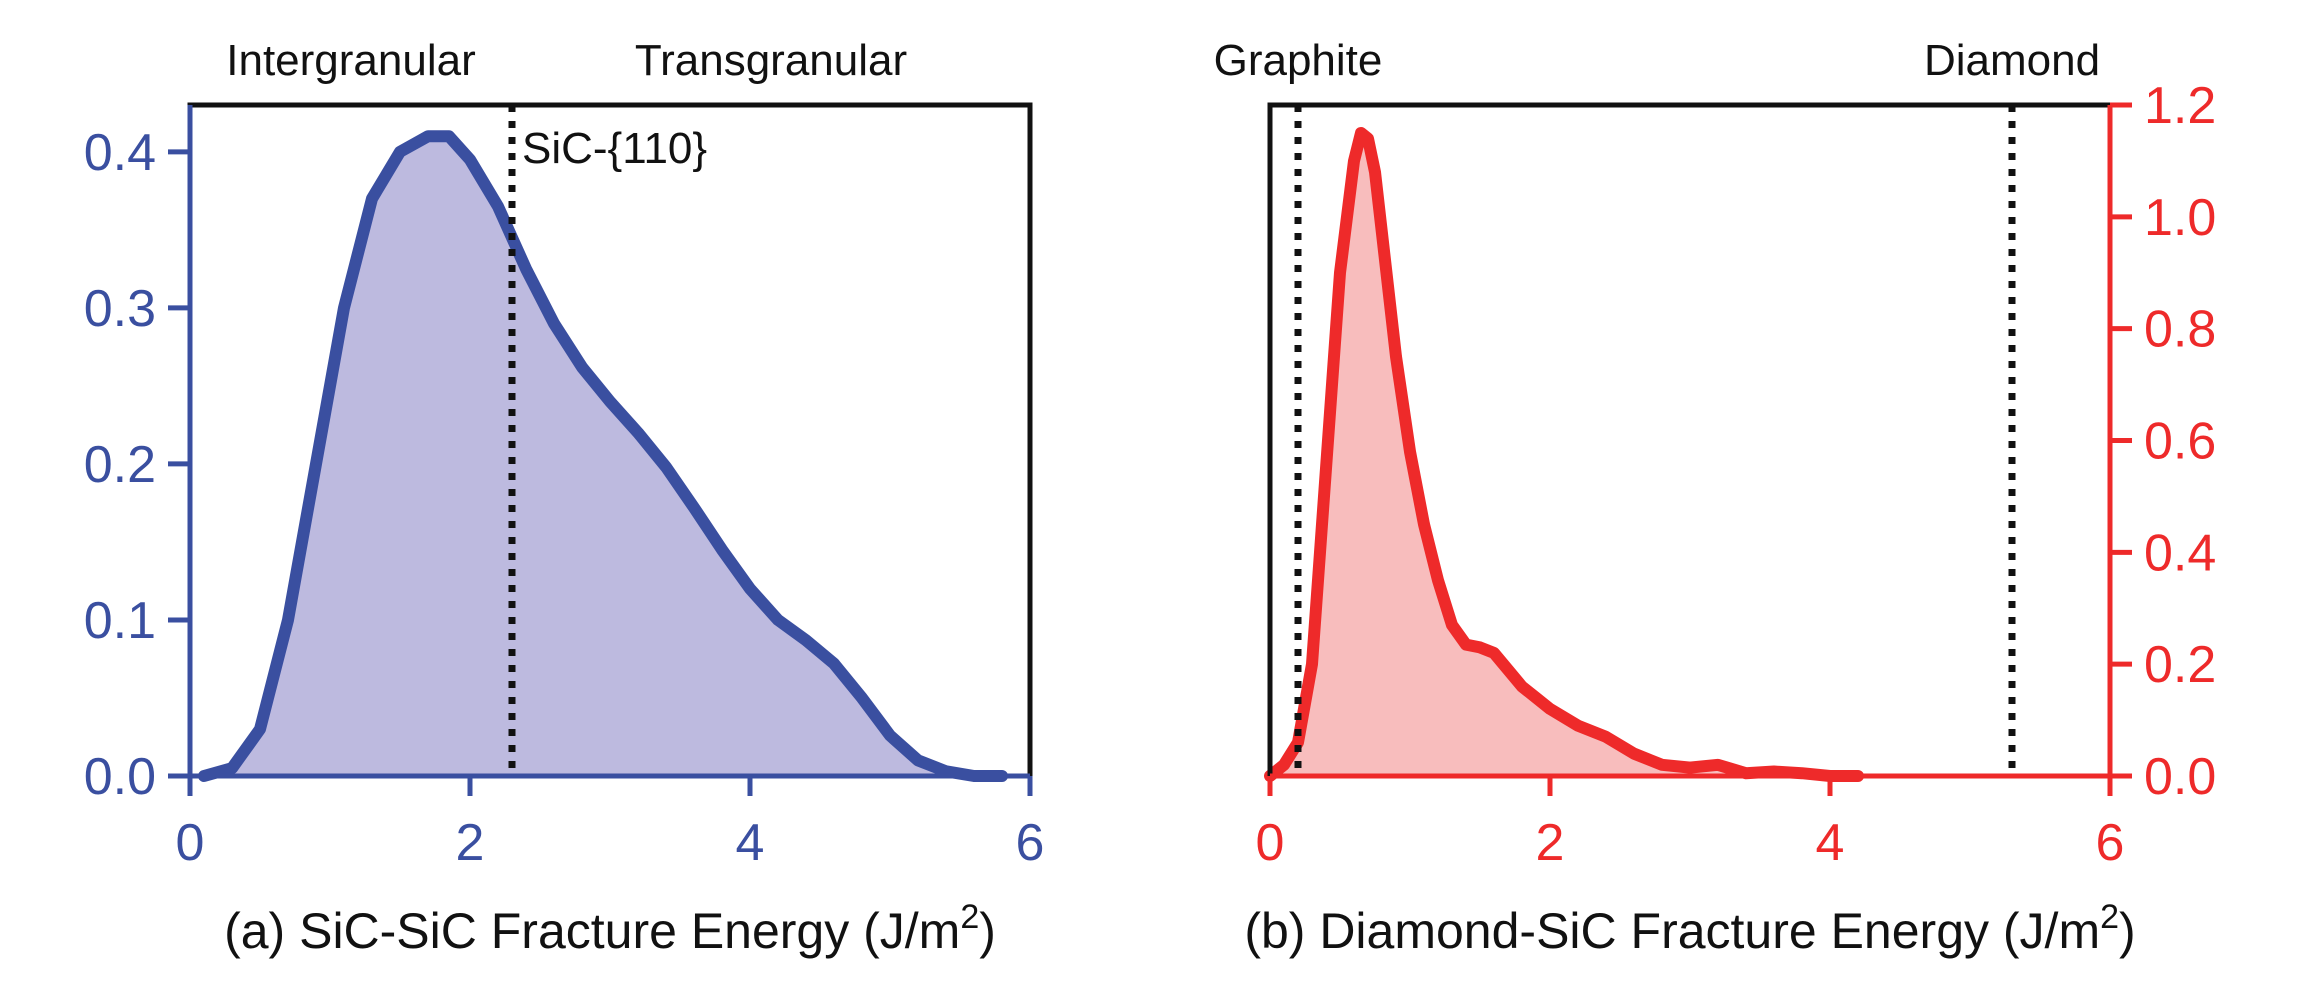 The width and height of the screenshot is (2302, 981). What do you see at coordinates (1690, 824) in the screenshot?
I see `b-x-ticks: 0 2 4 6` at bounding box center [1690, 824].